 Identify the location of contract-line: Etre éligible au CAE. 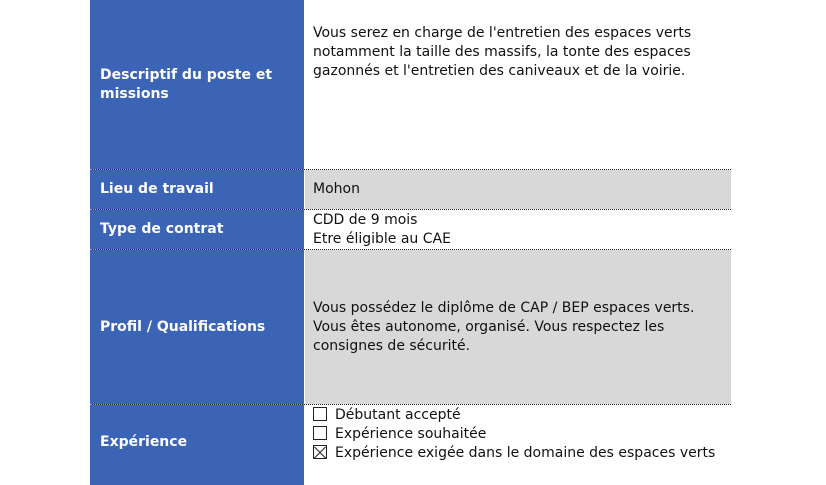
(382, 238).